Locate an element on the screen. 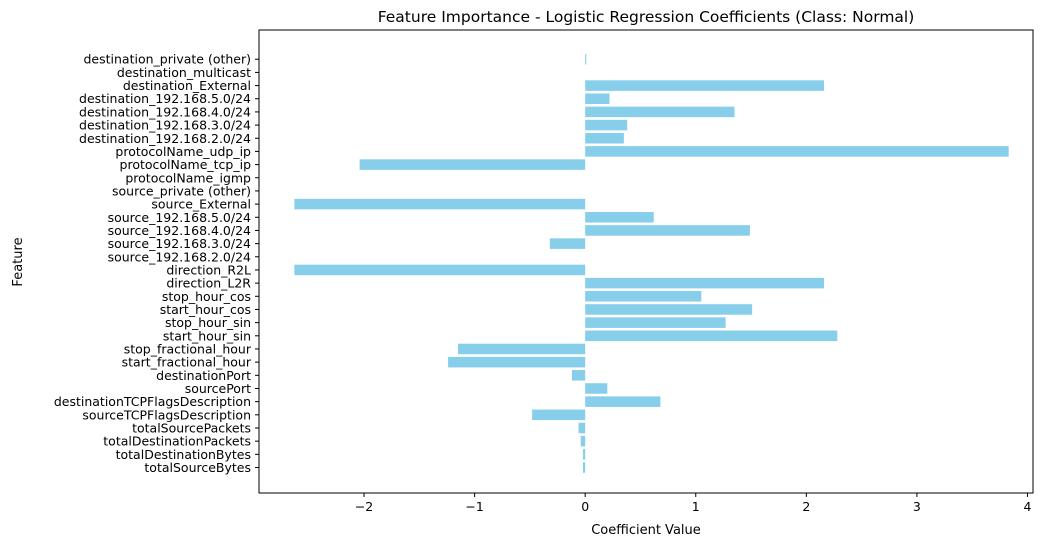 The image size is (1043, 547). y-tick-label: destination_192.168.3.0/24 is located at coordinates (165, 125).